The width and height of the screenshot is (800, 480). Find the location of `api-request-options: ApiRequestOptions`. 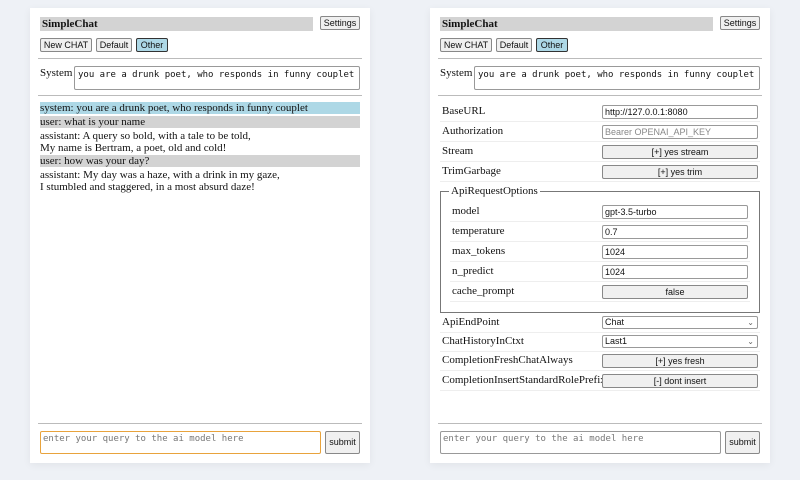

api-request-options: ApiRequestOptions is located at coordinates (600, 249).